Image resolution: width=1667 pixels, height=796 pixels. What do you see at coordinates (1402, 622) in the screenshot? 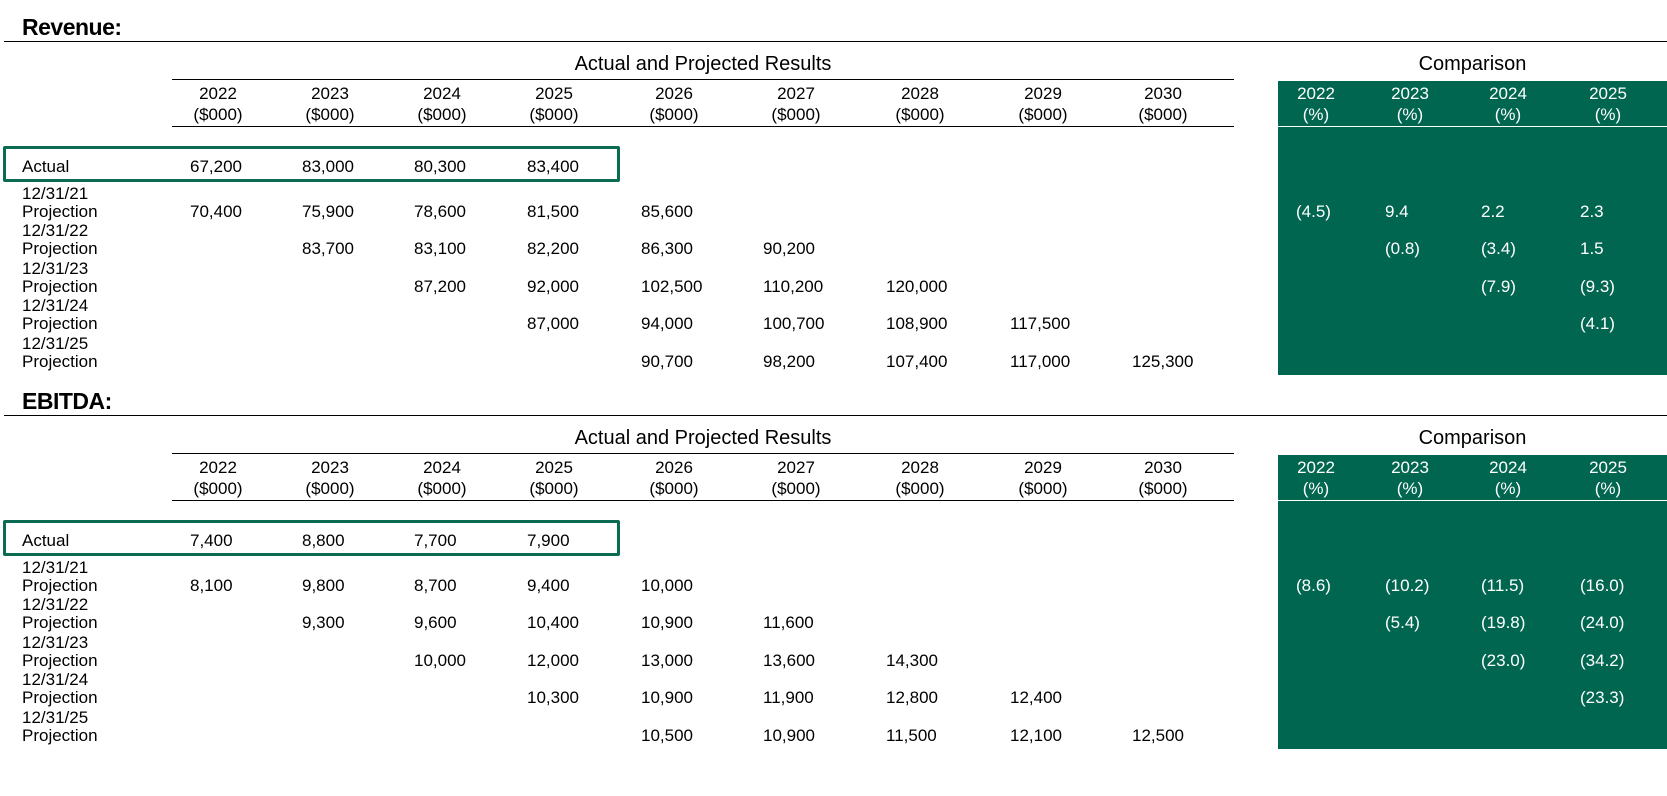
I see `comparison-cell: (5.4)` at bounding box center [1402, 622].